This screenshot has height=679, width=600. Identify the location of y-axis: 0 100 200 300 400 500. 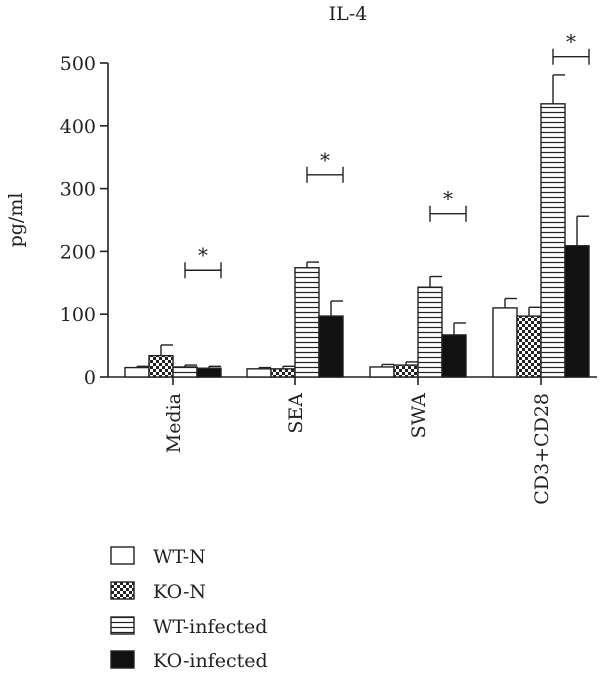
(84, 221).